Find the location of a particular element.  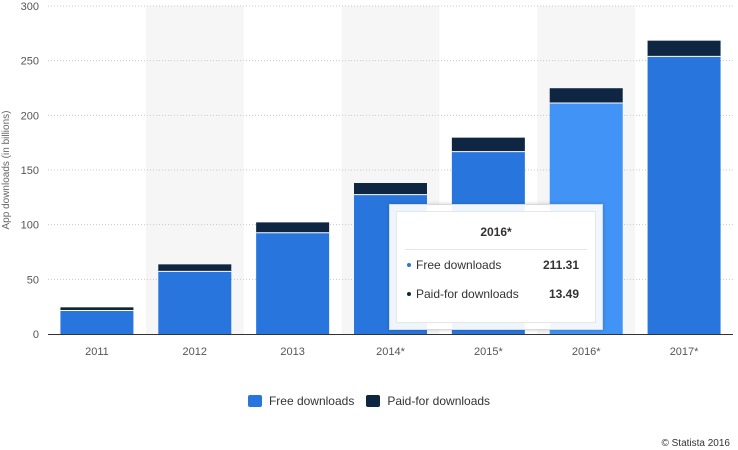

x-axis-ticks: 2011 2012 2013 2014* 2015* 2016* 2017* is located at coordinates (392, 352).